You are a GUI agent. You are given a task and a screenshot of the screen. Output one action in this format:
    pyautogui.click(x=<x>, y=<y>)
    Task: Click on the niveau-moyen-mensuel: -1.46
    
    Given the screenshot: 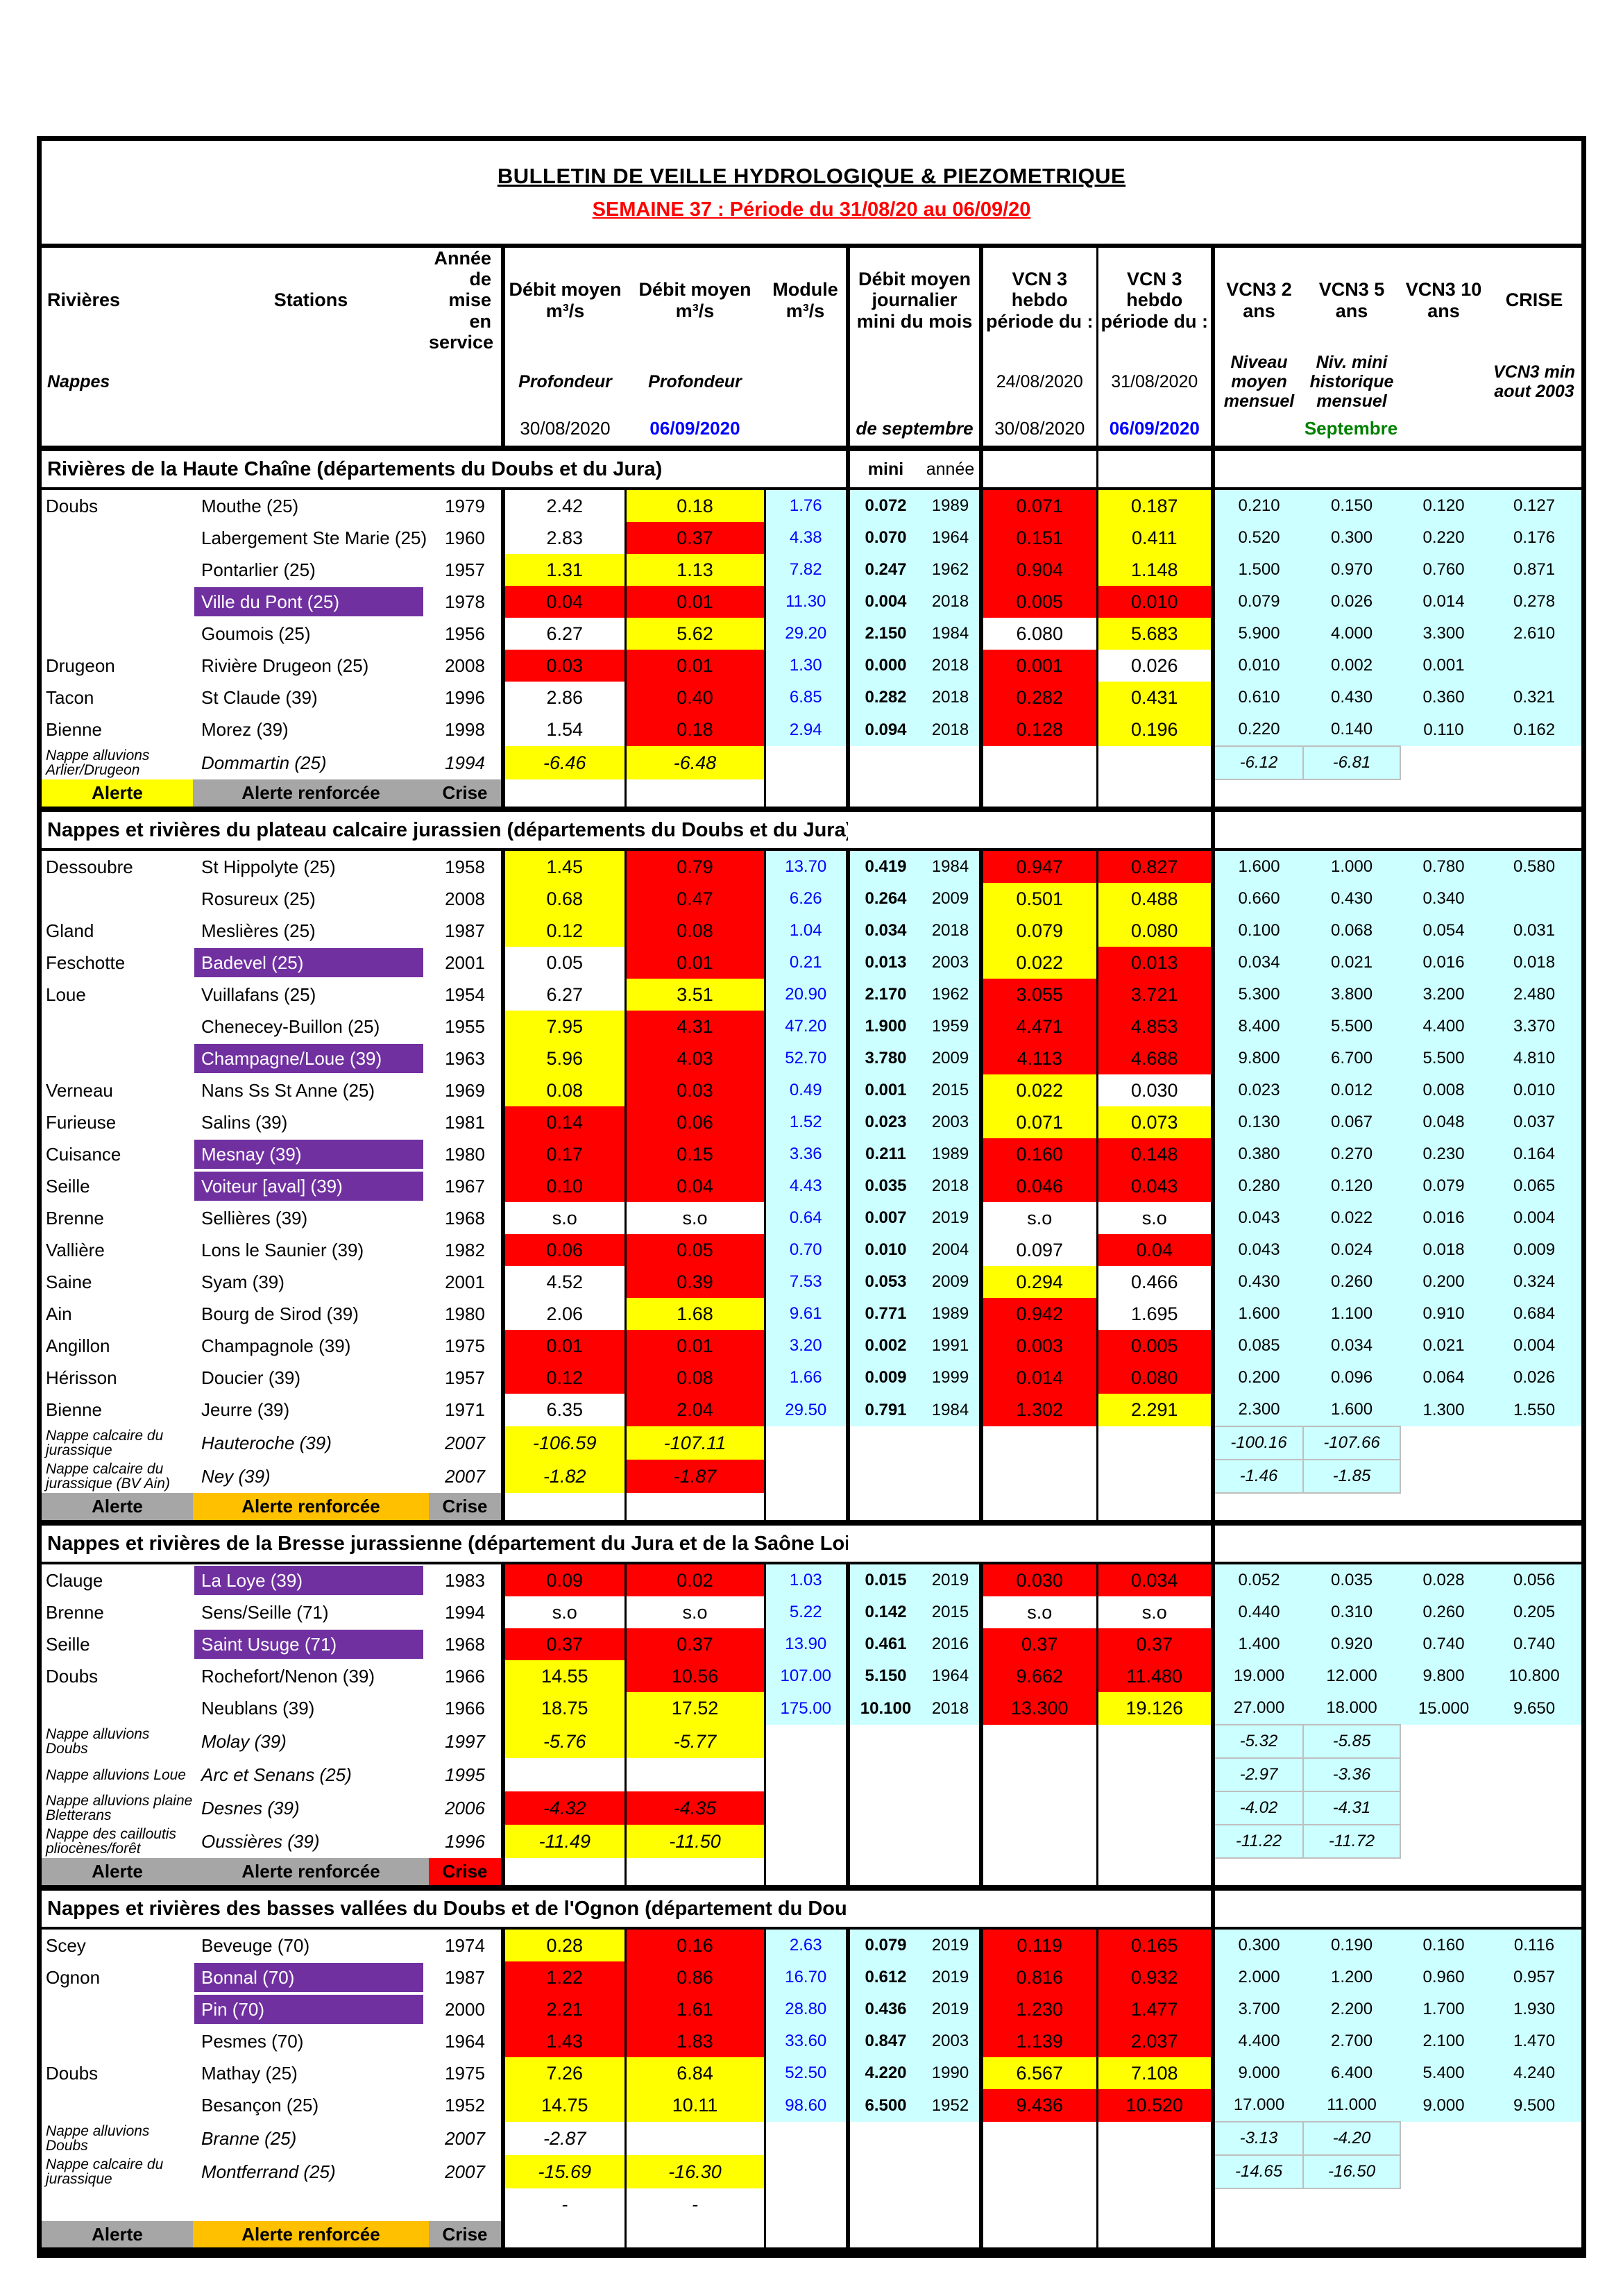 What is the action you would take?
    pyautogui.click(x=1258, y=1477)
    